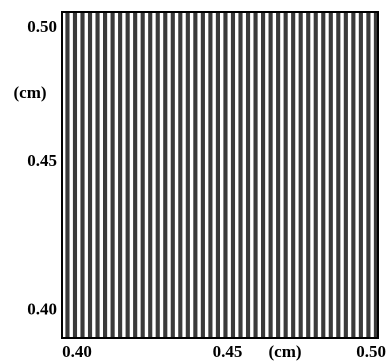 The width and height of the screenshot is (388, 362). What do you see at coordinates (77, 351) in the screenshot?
I see `x-tick-label: 0.40` at bounding box center [77, 351].